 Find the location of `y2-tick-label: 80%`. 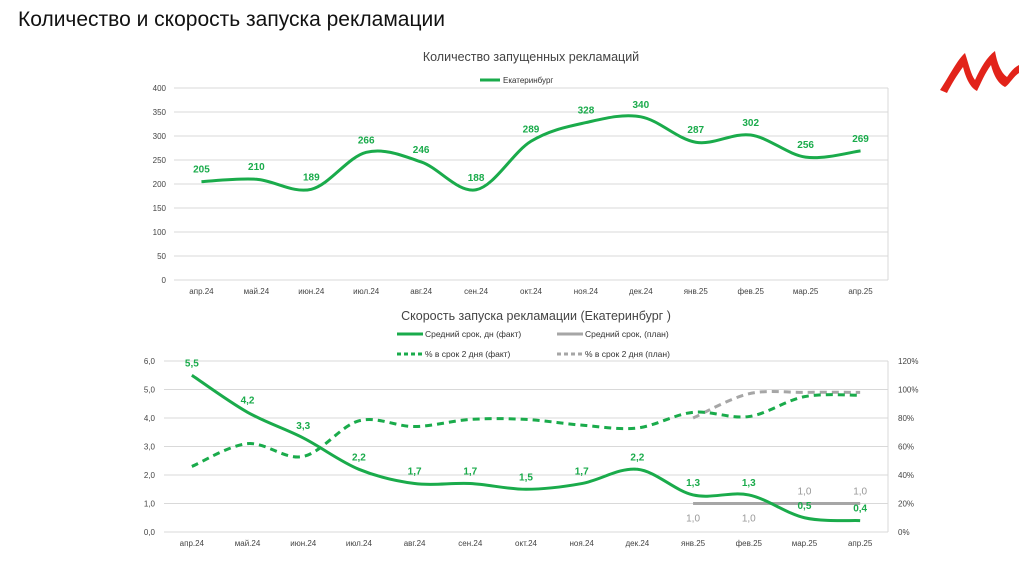

y2-tick-label: 80% is located at coordinates (906, 418).